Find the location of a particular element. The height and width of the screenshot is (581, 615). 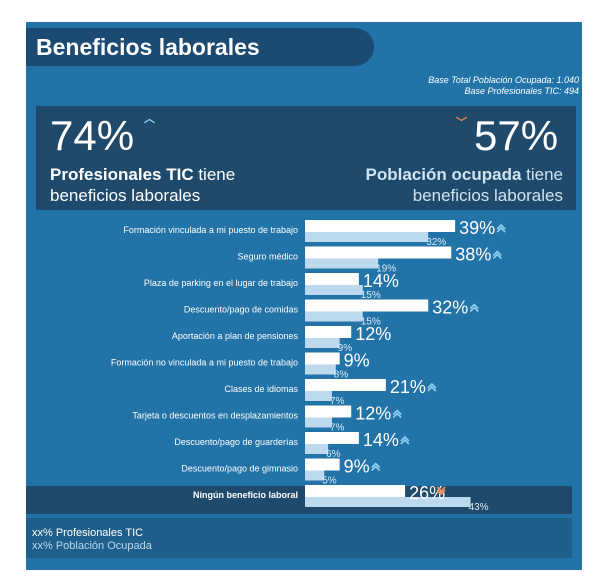

pop-value-label: 32% is located at coordinates (436, 242).